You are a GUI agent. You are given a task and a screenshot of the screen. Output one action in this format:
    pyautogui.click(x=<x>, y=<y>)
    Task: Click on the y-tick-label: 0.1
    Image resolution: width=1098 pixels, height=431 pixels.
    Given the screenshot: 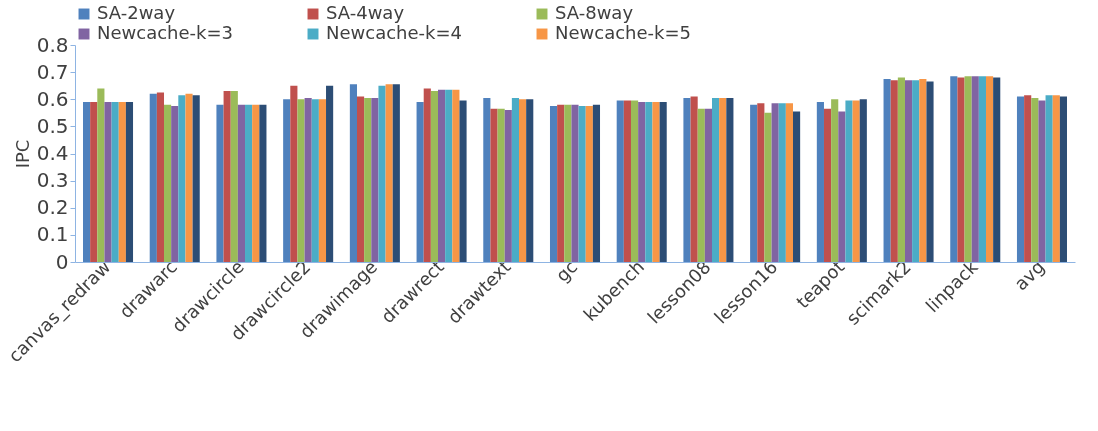 What is the action you would take?
    pyautogui.click(x=52, y=234)
    